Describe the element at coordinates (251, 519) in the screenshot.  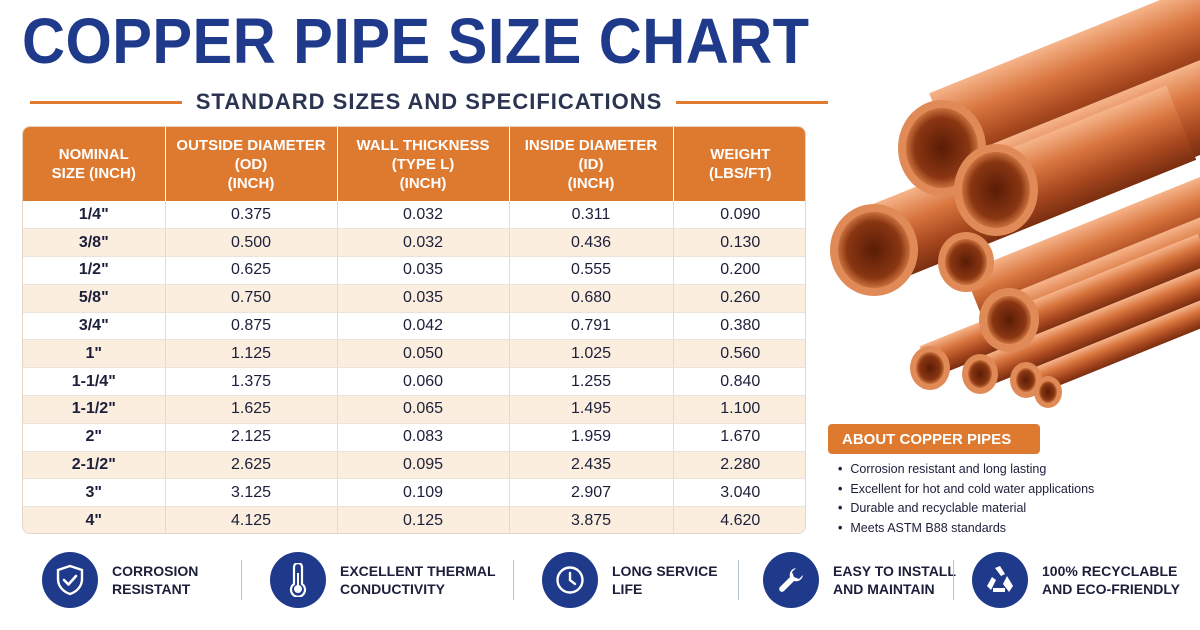
I see `table-cell: 4.125` at that location.